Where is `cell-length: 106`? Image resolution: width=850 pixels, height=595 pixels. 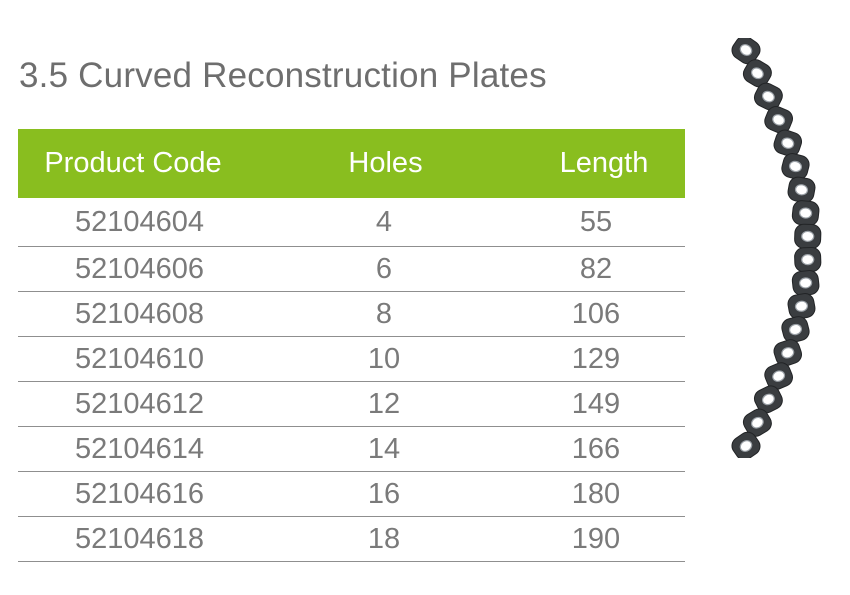
cell-length: 106 is located at coordinates (596, 313).